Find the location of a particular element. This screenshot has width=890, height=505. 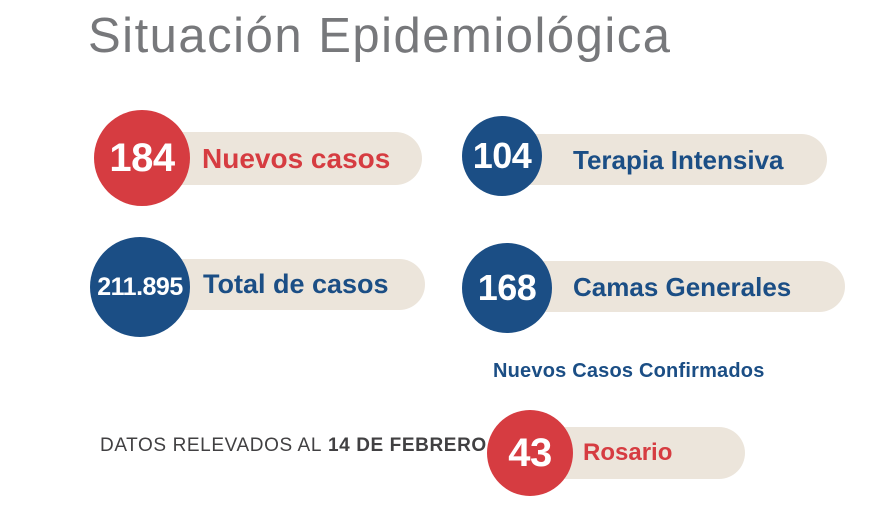

stat-label-pill: Camas Generales is located at coordinates (670, 286).